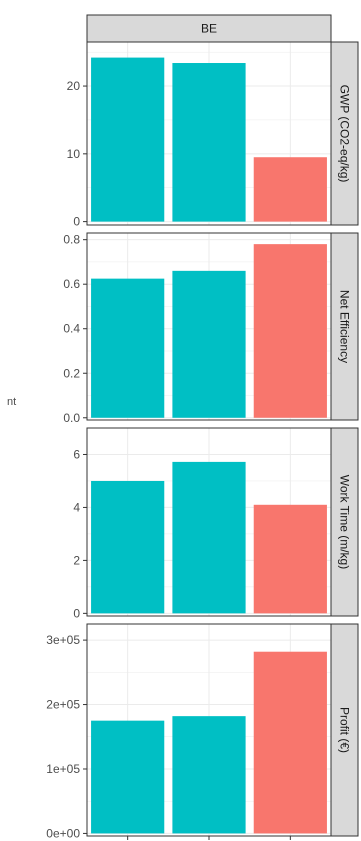  What do you see at coordinates (63, 769) in the screenshot?
I see `y-tick-label: 1e+05` at bounding box center [63, 769].